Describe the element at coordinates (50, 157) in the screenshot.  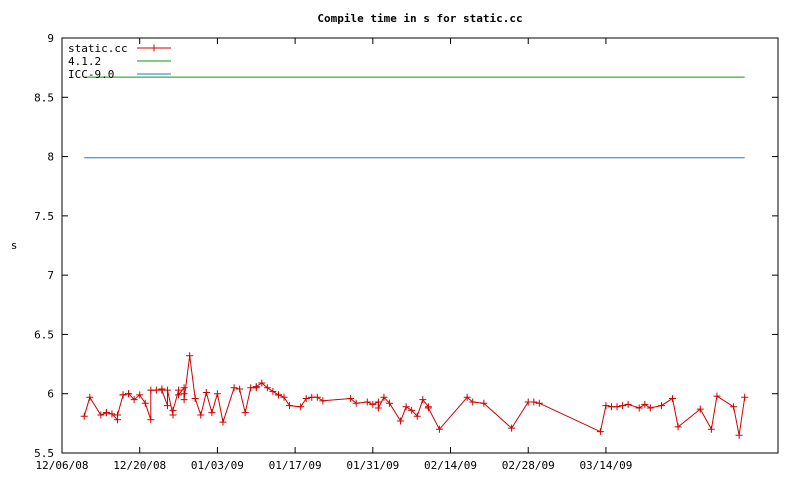
I see `y-tick-label: 8` at that location.